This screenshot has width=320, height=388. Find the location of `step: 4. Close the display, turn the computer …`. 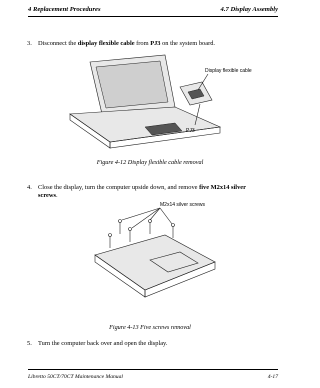

step: 4. Close the display, turn the computer … is located at coordinates (140, 192).